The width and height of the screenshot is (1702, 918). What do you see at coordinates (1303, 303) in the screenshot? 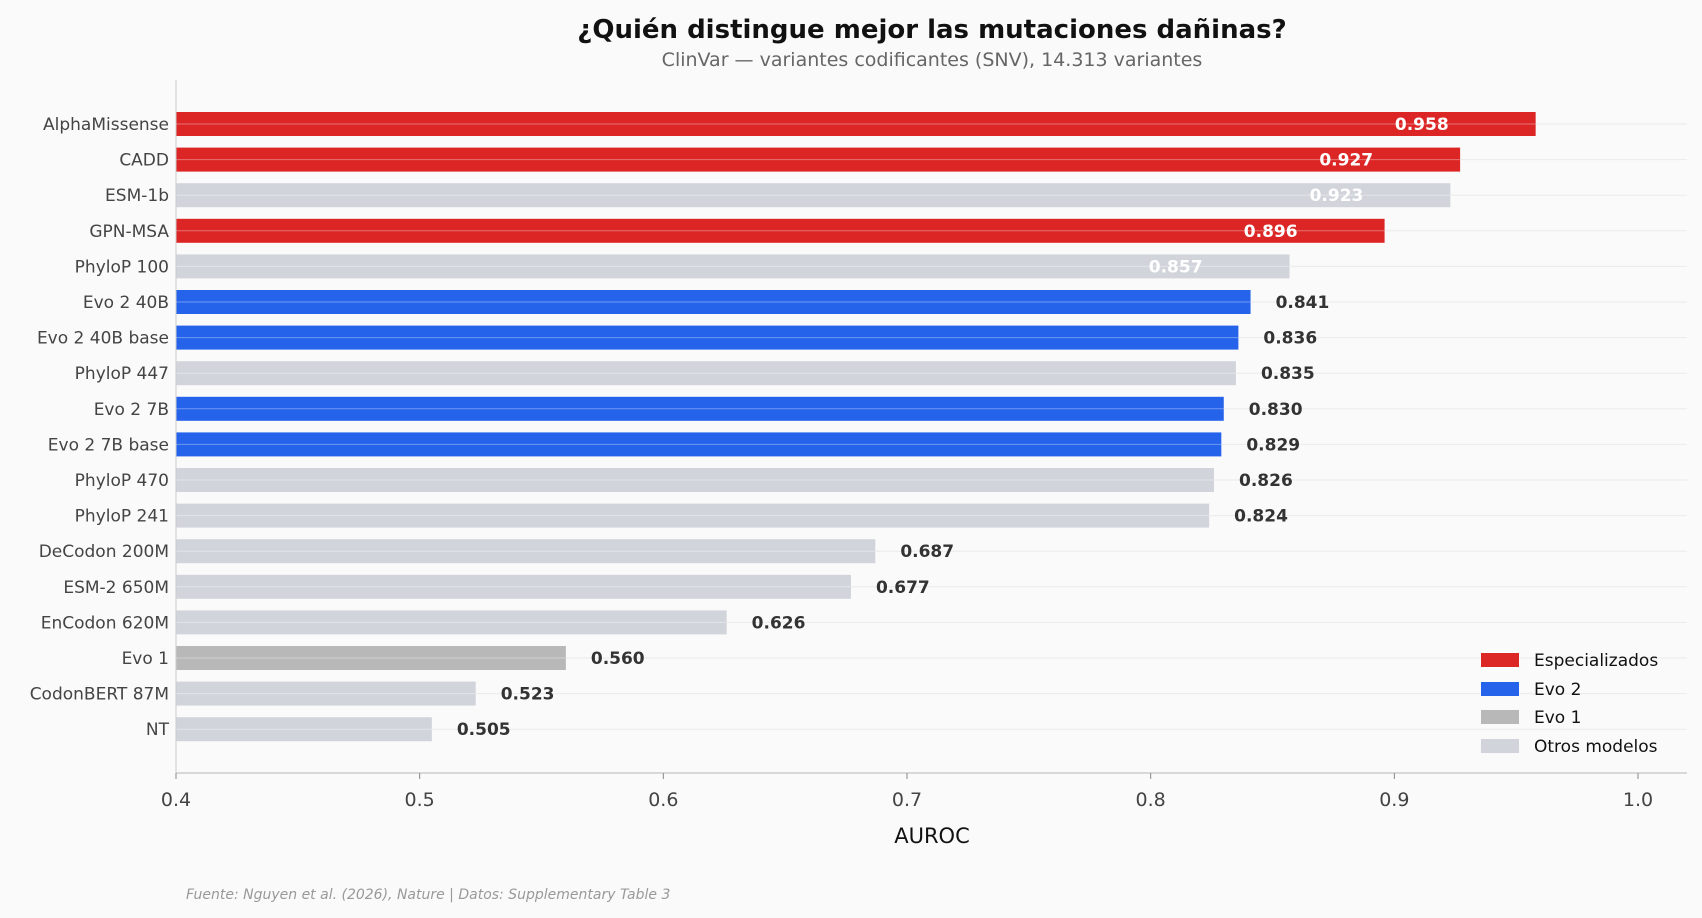
I see `data-label: 0.841` at bounding box center [1303, 303].